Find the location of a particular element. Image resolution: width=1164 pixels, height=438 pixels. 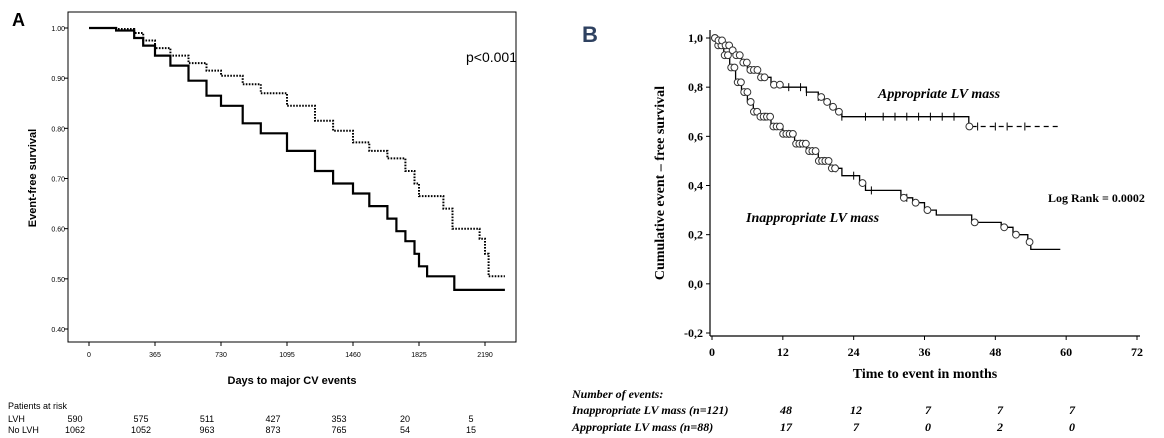

y-tick-label: 0,2 is located at coordinates (695, 235).